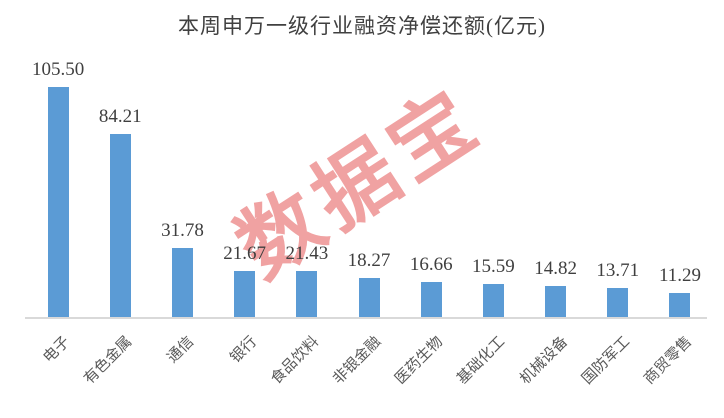 This screenshot has width=724, height=418. What do you see at coordinates (58, 69) in the screenshot?
I see `value-label: 105.50` at bounding box center [58, 69].